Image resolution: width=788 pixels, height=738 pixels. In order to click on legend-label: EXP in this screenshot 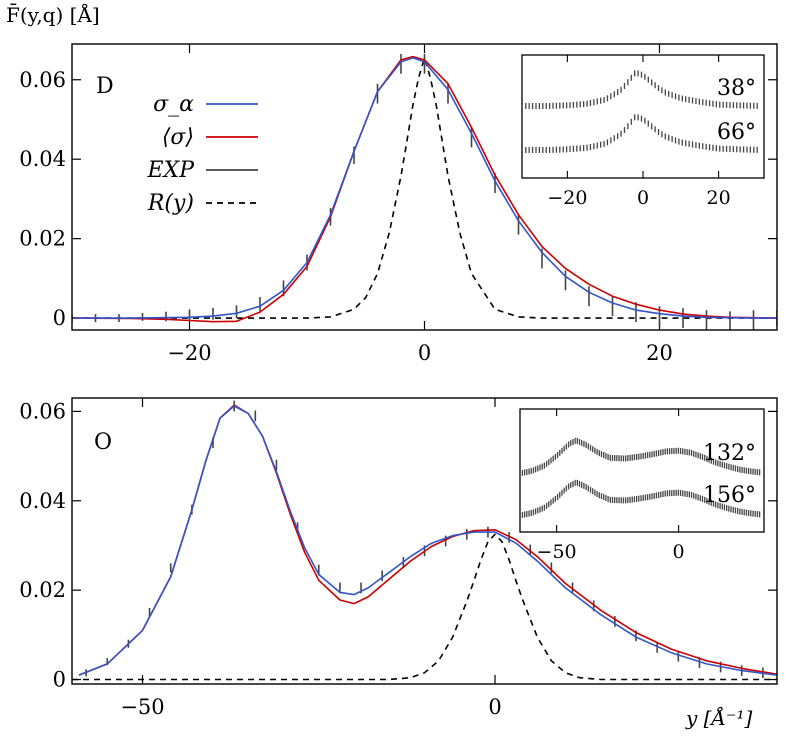, I will do `click(170, 170)`.